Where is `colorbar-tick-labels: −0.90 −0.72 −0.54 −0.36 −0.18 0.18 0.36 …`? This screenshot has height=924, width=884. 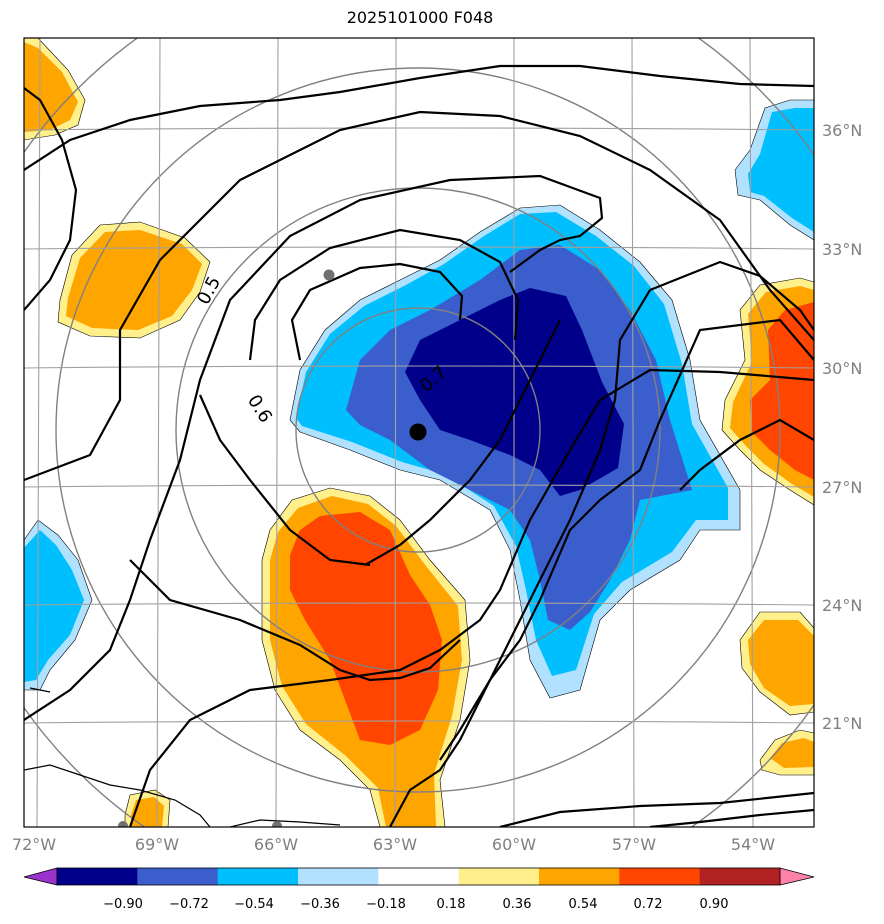
colorbar-tick-labels: −0.90 −0.72 −0.54 −0.36 −0.18 0.18 0.36 … is located at coordinates (415, 904).